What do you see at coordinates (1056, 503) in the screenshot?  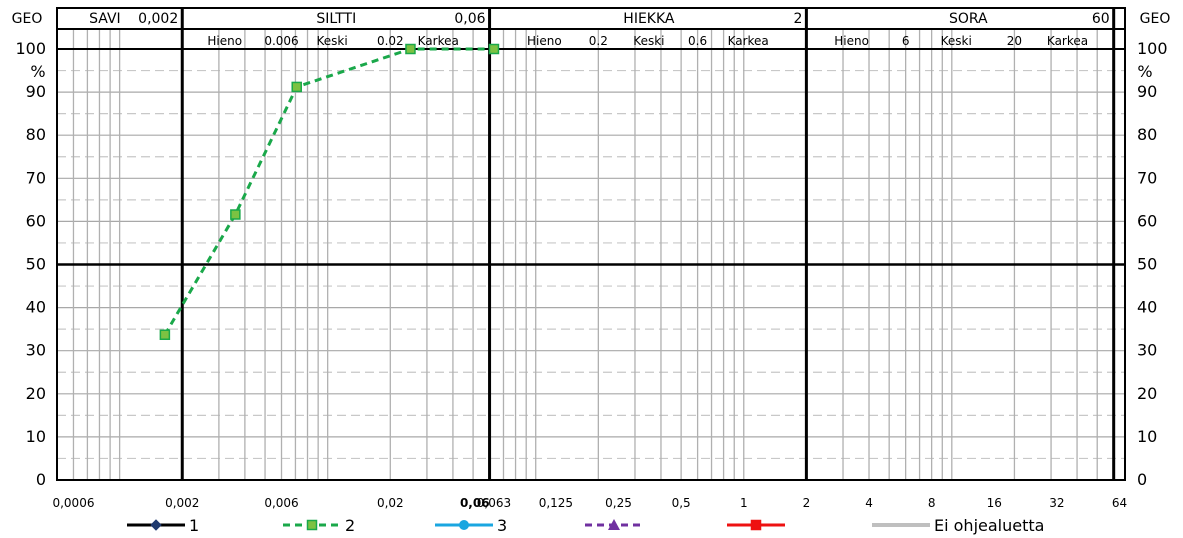 I see `x-tick-label: 32` at bounding box center [1056, 503].